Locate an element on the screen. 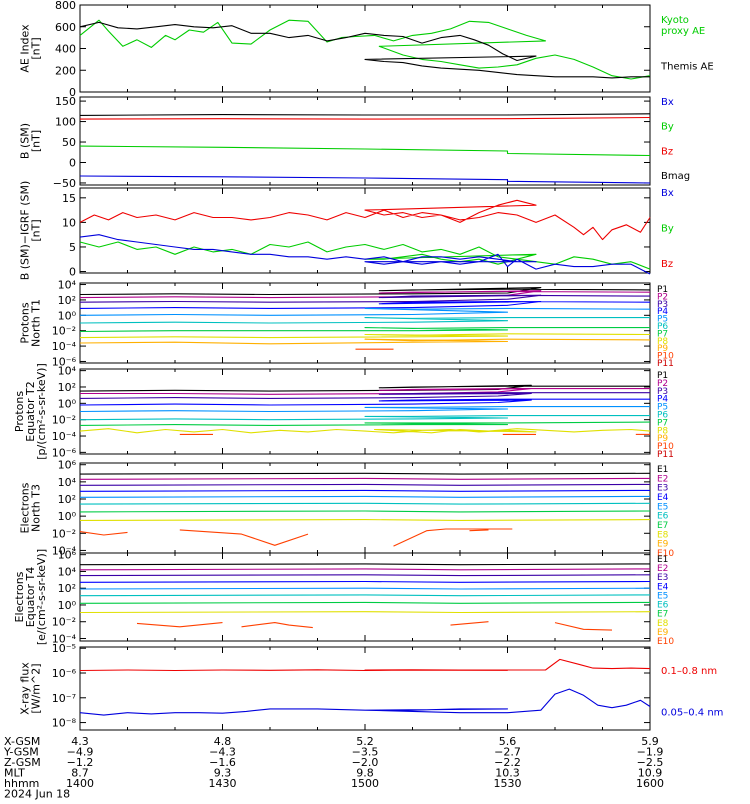 The width and height of the screenshot is (750, 804). series-p2 is located at coordinates (365, 391).